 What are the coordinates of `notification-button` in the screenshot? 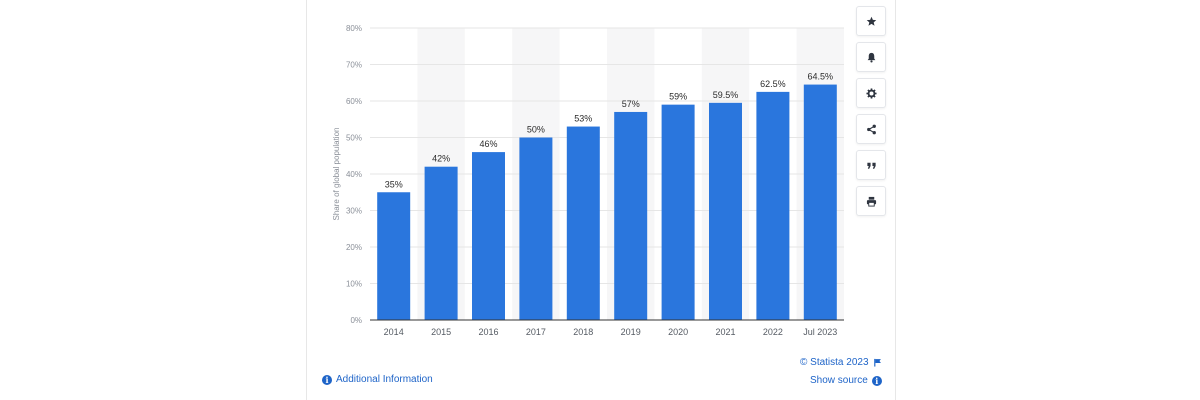 It's located at (871, 57).